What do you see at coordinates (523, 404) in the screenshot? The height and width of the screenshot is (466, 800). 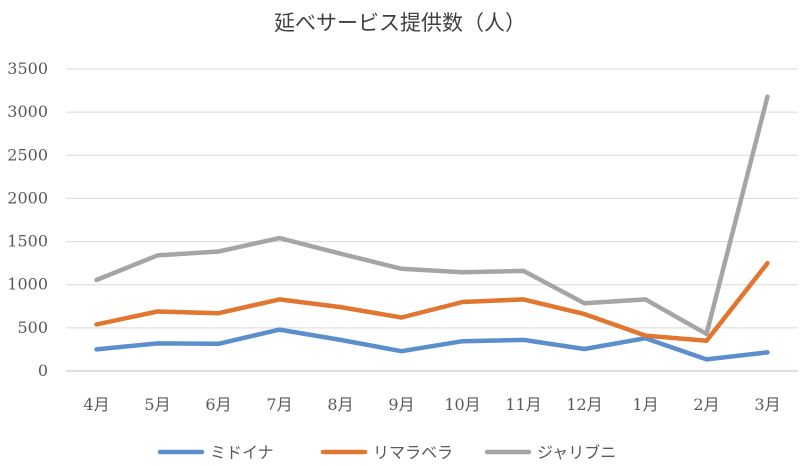 I see `x-tick-label: 11月` at bounding box center [523, 404].